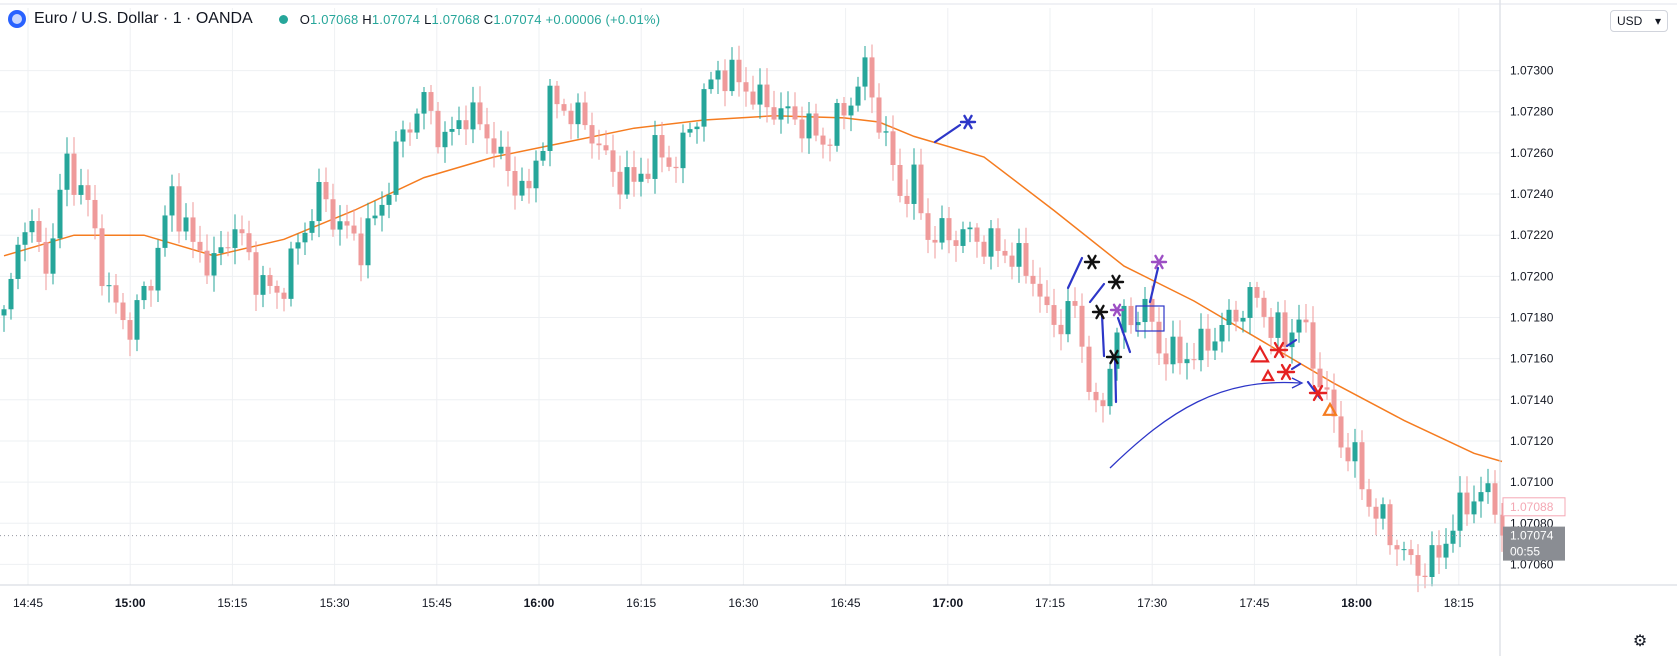  I want to click on currency-selector: USD ▾, so click(1639, 21).